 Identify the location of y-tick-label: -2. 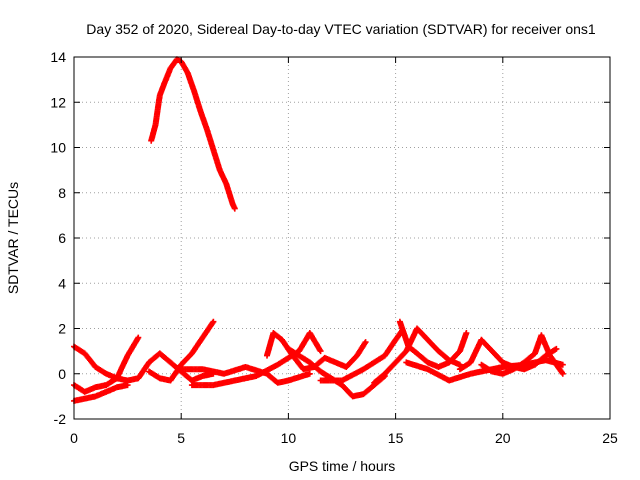
(60, 419).